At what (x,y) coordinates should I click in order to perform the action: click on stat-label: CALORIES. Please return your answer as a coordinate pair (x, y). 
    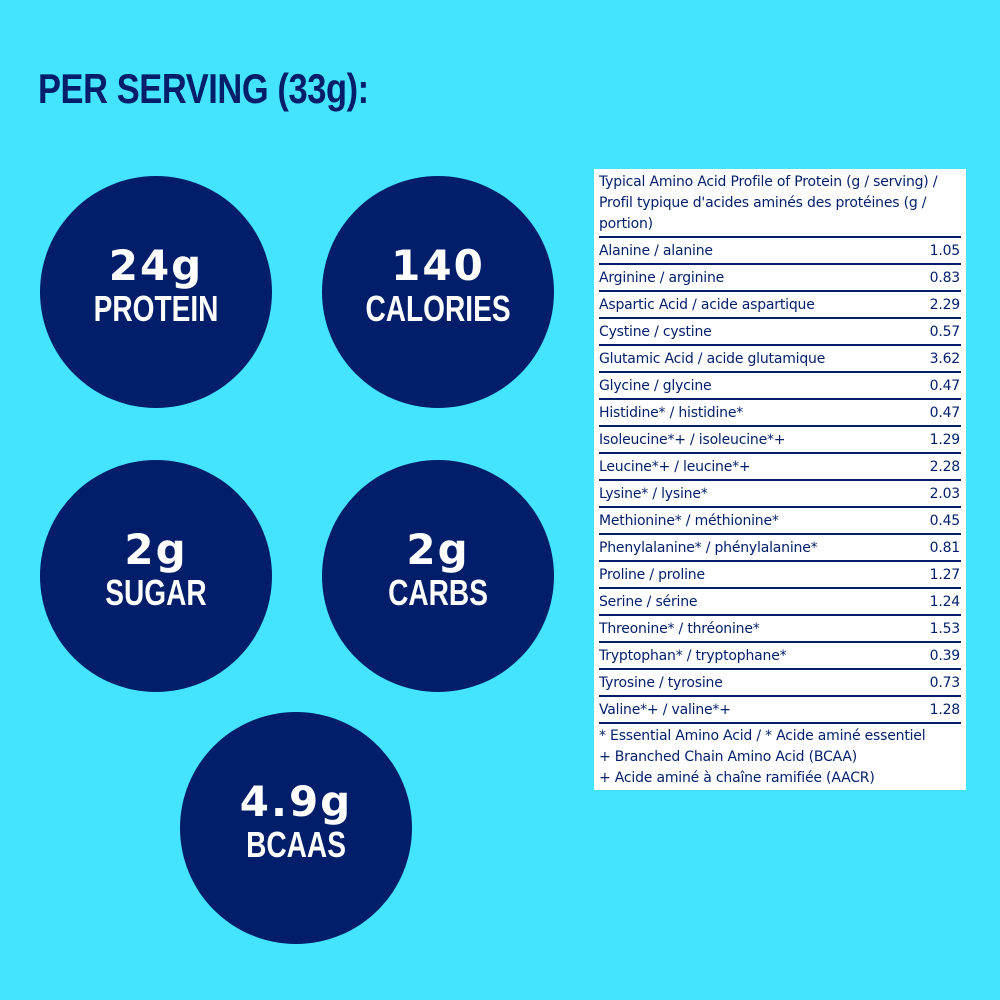
    Looking at the image, I should click on (438, 308).